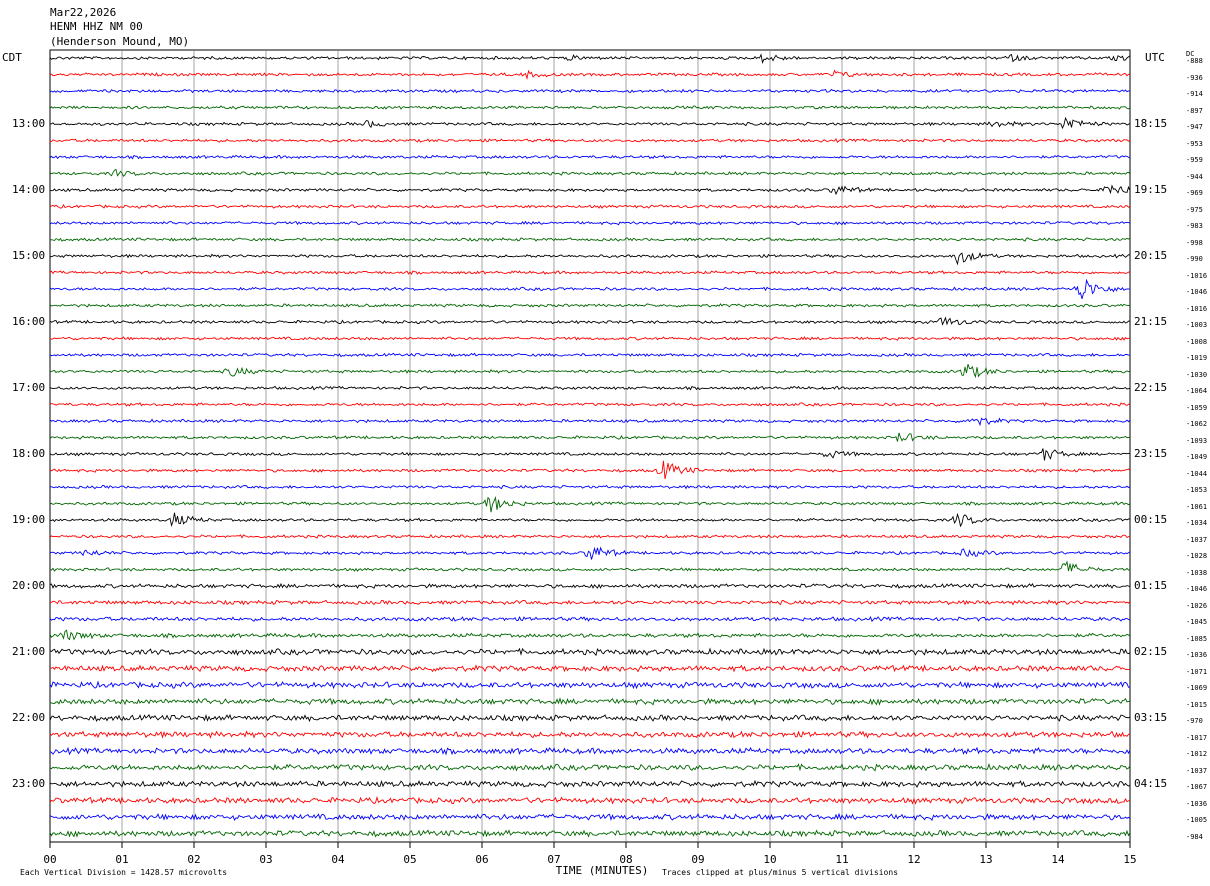 The image size is (1210, 886). Describe the element at coordinates (1197, 407) in the screenshot. I see `dc-offset-label: -1059` at that location.